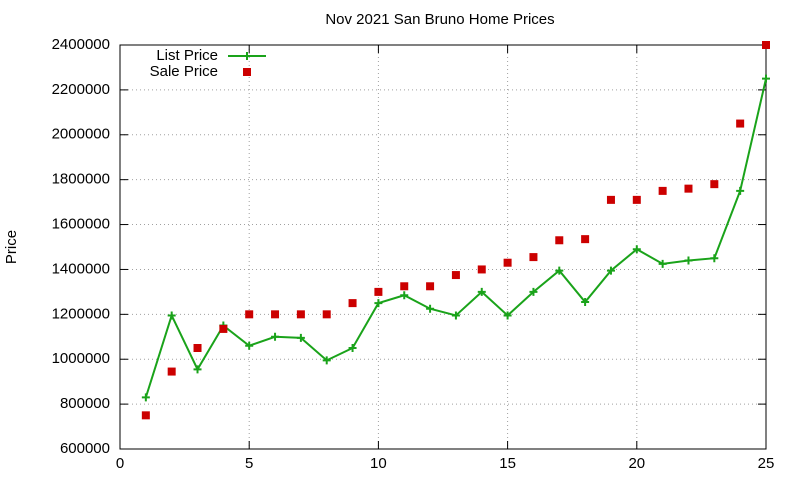 The width and height of the screenshot is (800, 480). What do you see at coordinates (81, 134) in the screenshot?
I see `y-tick-label: 2000000` at bounding box center [81, 134].